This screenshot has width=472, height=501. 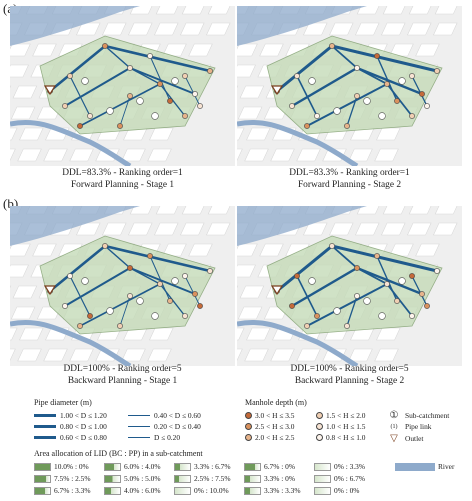 I want to click on area-allocation-item: 4.0% : 6.0%, so click(x=132, y=490).